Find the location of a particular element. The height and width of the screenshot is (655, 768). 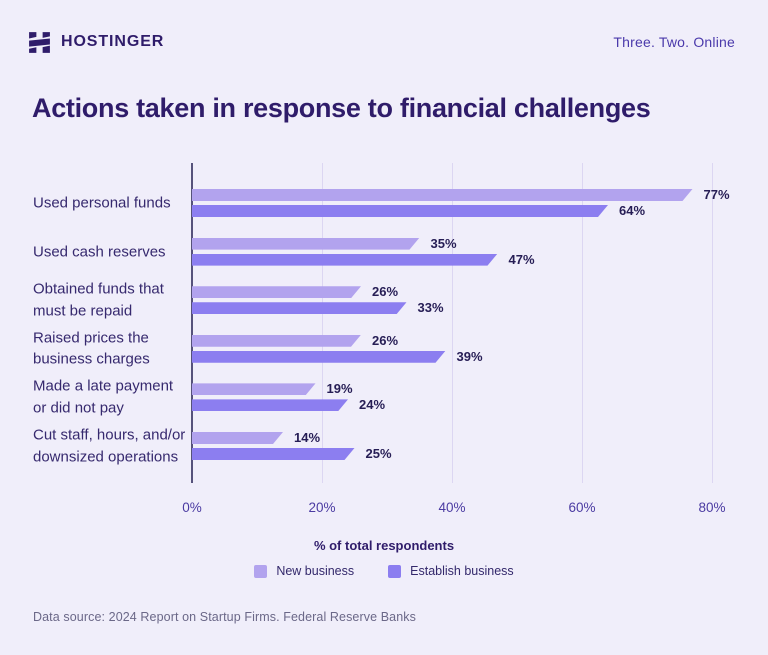

category-label: Used cash reserves is located at coordinates (99, 251).